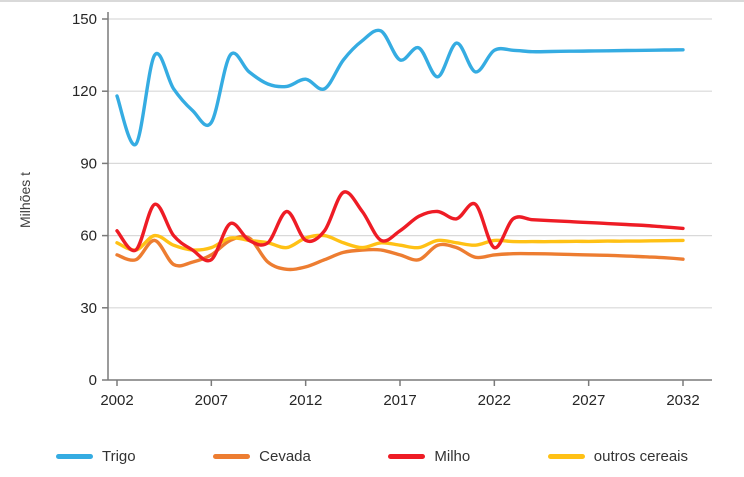  I want to click on legend-swatch-trigo, so click(74, 456).